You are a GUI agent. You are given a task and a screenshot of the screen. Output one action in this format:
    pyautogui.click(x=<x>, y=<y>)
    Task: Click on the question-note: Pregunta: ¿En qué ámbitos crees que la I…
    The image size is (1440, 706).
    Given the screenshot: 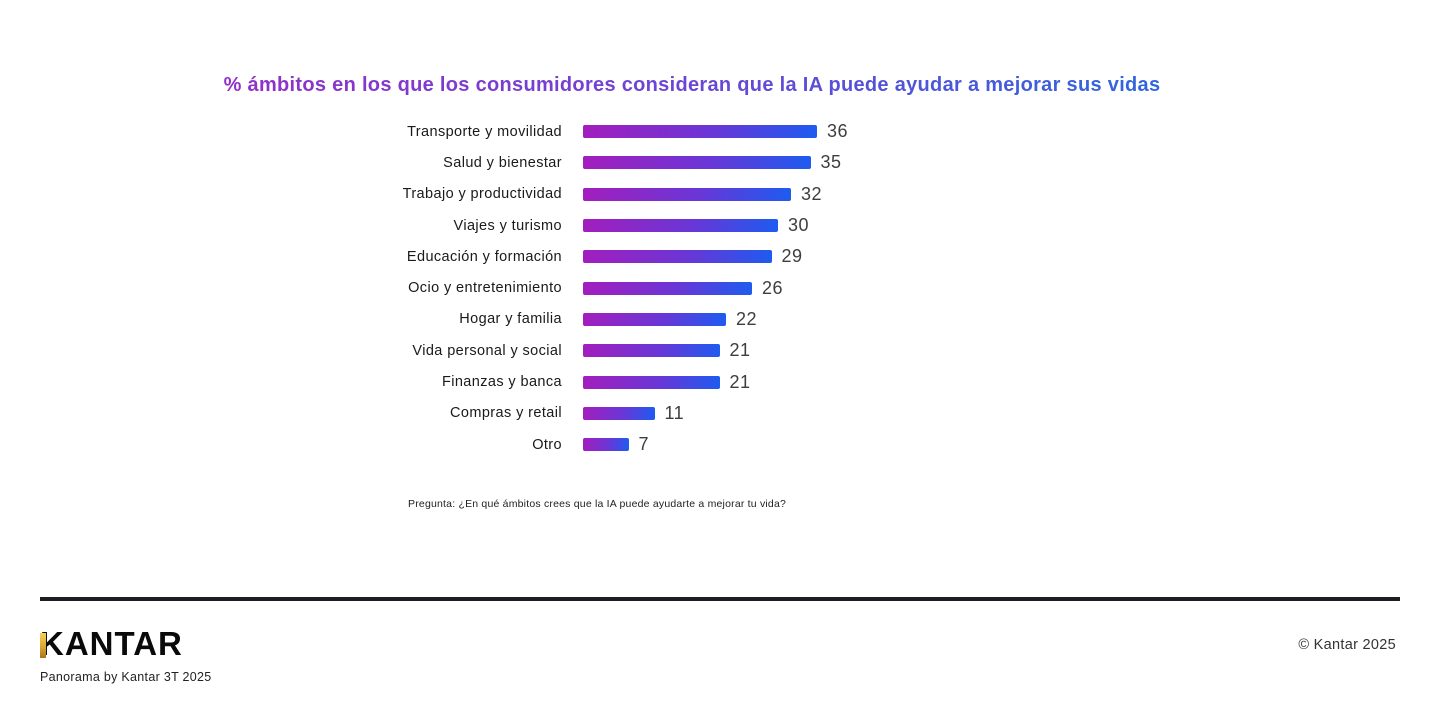 What is the action you would take?
    pyautogui.click(x=597, y=504)
    